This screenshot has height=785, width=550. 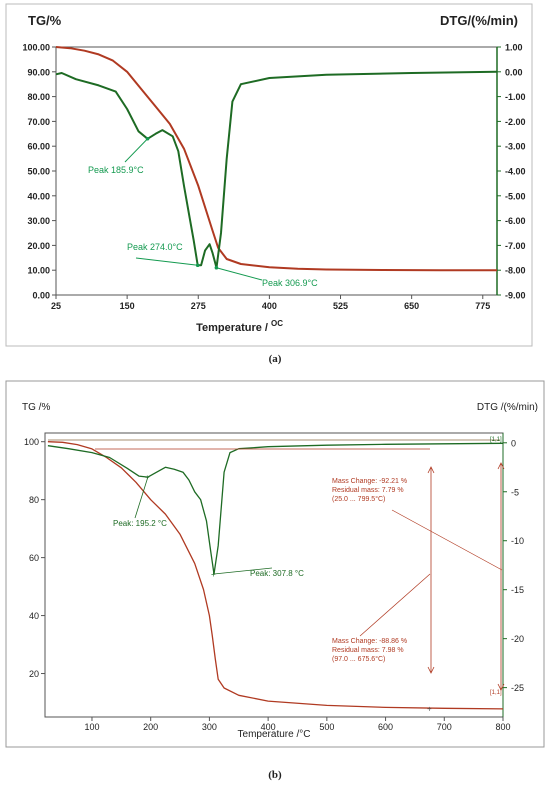 What do you see at coordinates (515, 196) in the screenshot?
I see `panel-a-y-right-tick-label: -5.00` at bounding box center [515, 196].